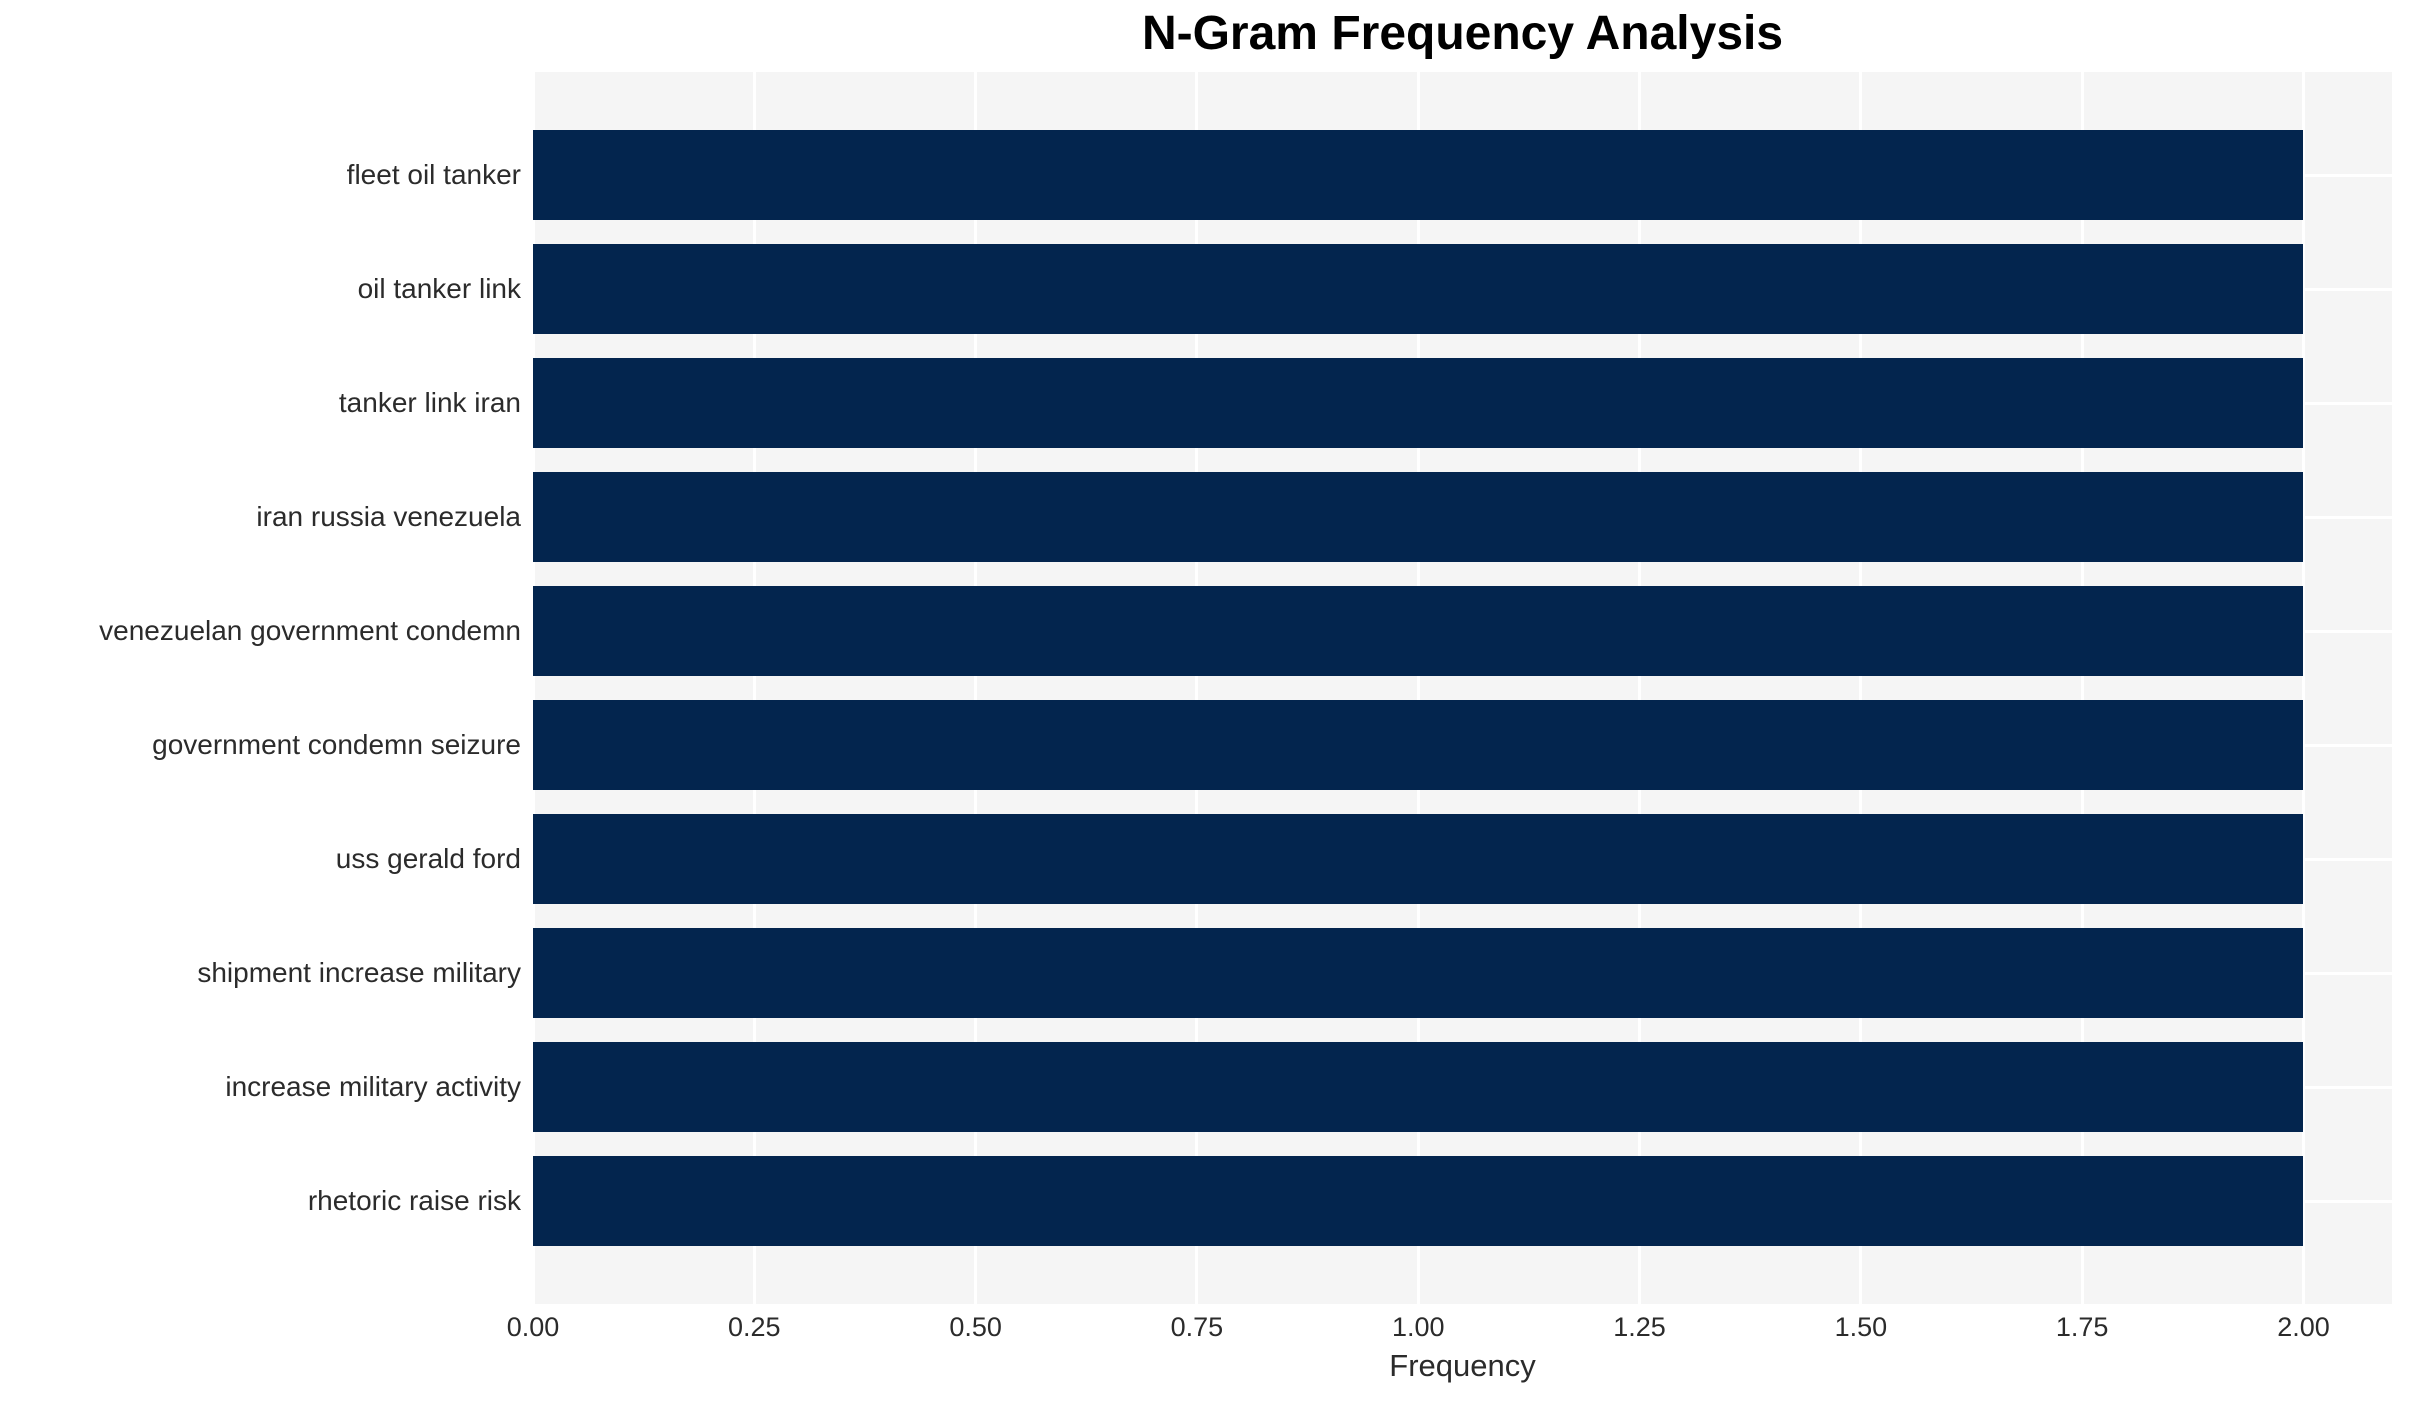 The height and width of the screenshot is (1402, 2412). I want to click on x-tick-label: 1.25, so click(1639, 1327).